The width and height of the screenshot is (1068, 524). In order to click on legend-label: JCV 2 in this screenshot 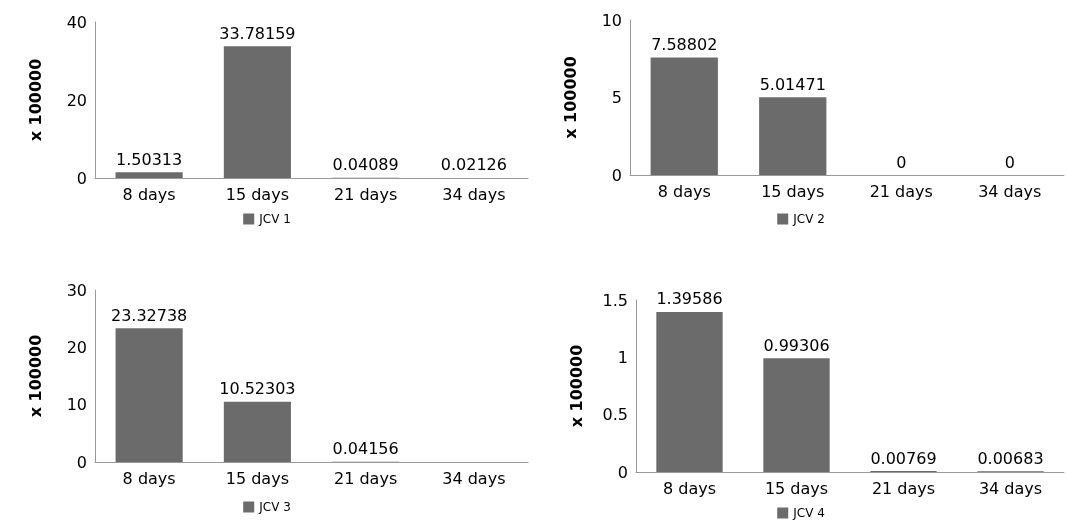, I will do `click(808, 219)`.